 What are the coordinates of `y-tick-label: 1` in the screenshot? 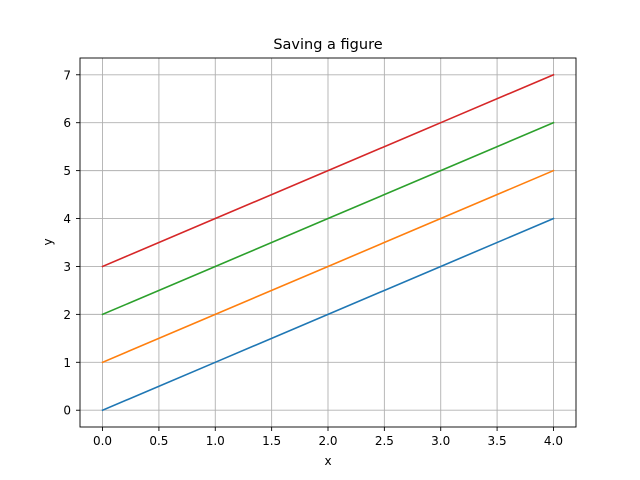 It's located at (67, 363).